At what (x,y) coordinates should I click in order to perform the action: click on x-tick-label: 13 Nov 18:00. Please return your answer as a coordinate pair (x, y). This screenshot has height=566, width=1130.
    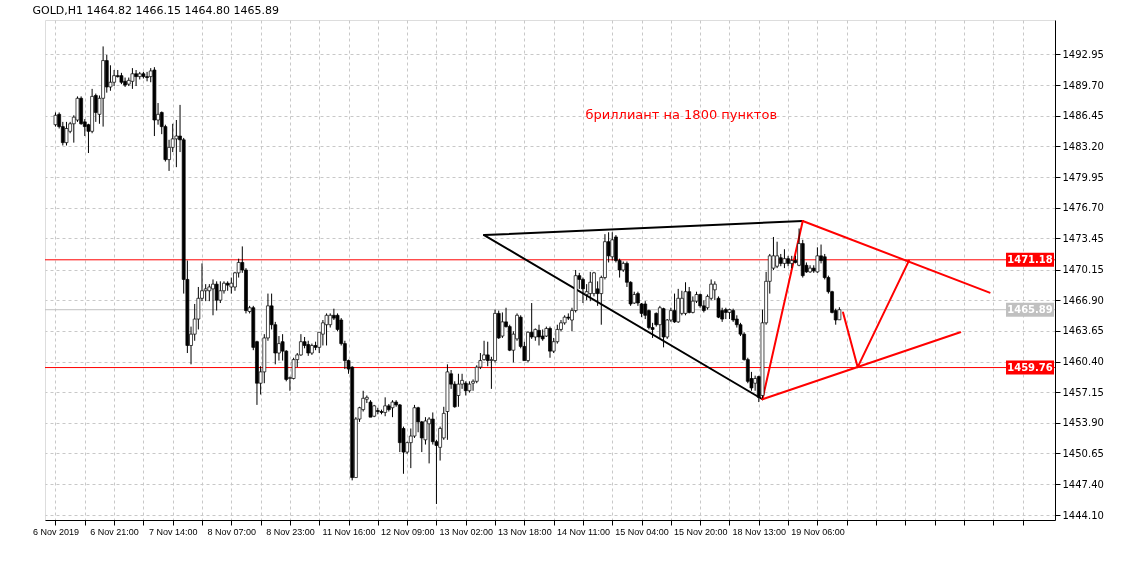
    Looking at the image, I should click on (525, 531).